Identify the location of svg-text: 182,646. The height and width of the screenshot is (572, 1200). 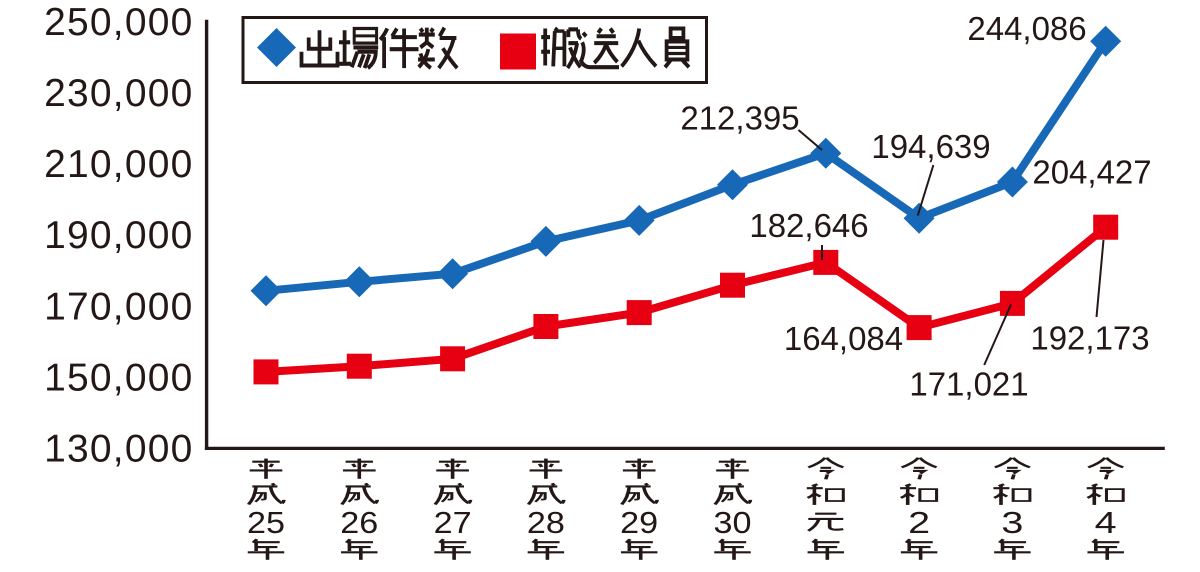
(808, 225).